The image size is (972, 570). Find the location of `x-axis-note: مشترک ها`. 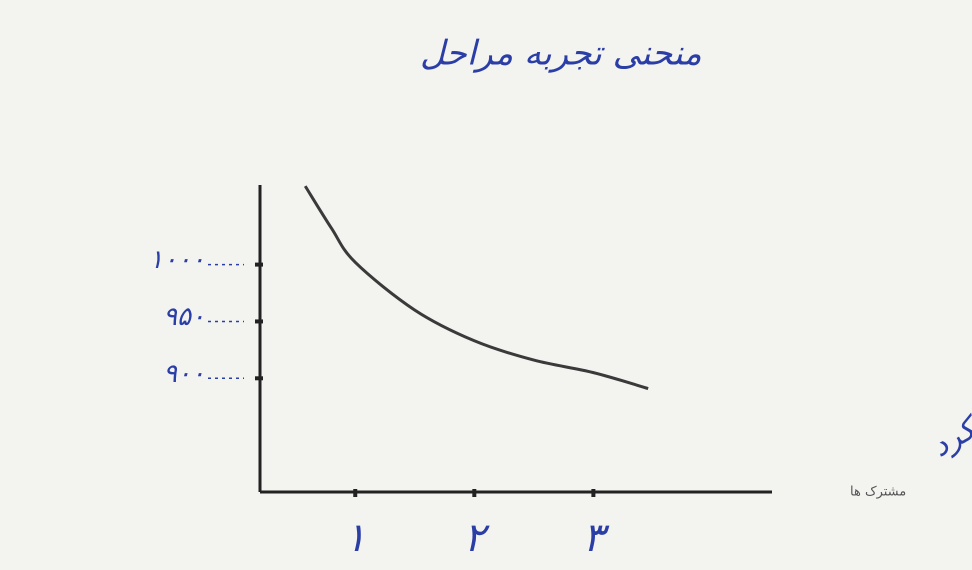

x-axis-note: مشترک ها is located at coordinates (878, 492).